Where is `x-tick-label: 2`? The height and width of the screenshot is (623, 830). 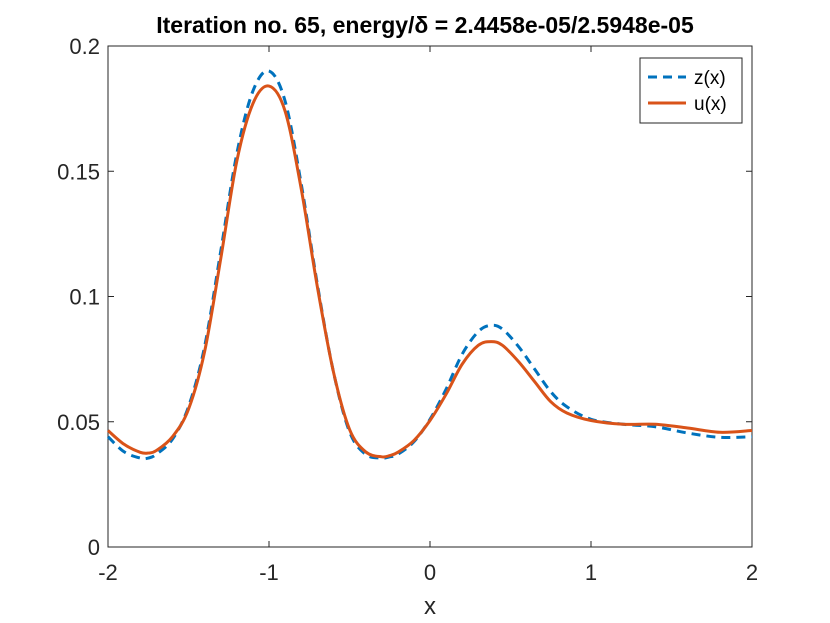
x-tick-label: 2 is located at coordinates (752, 572).